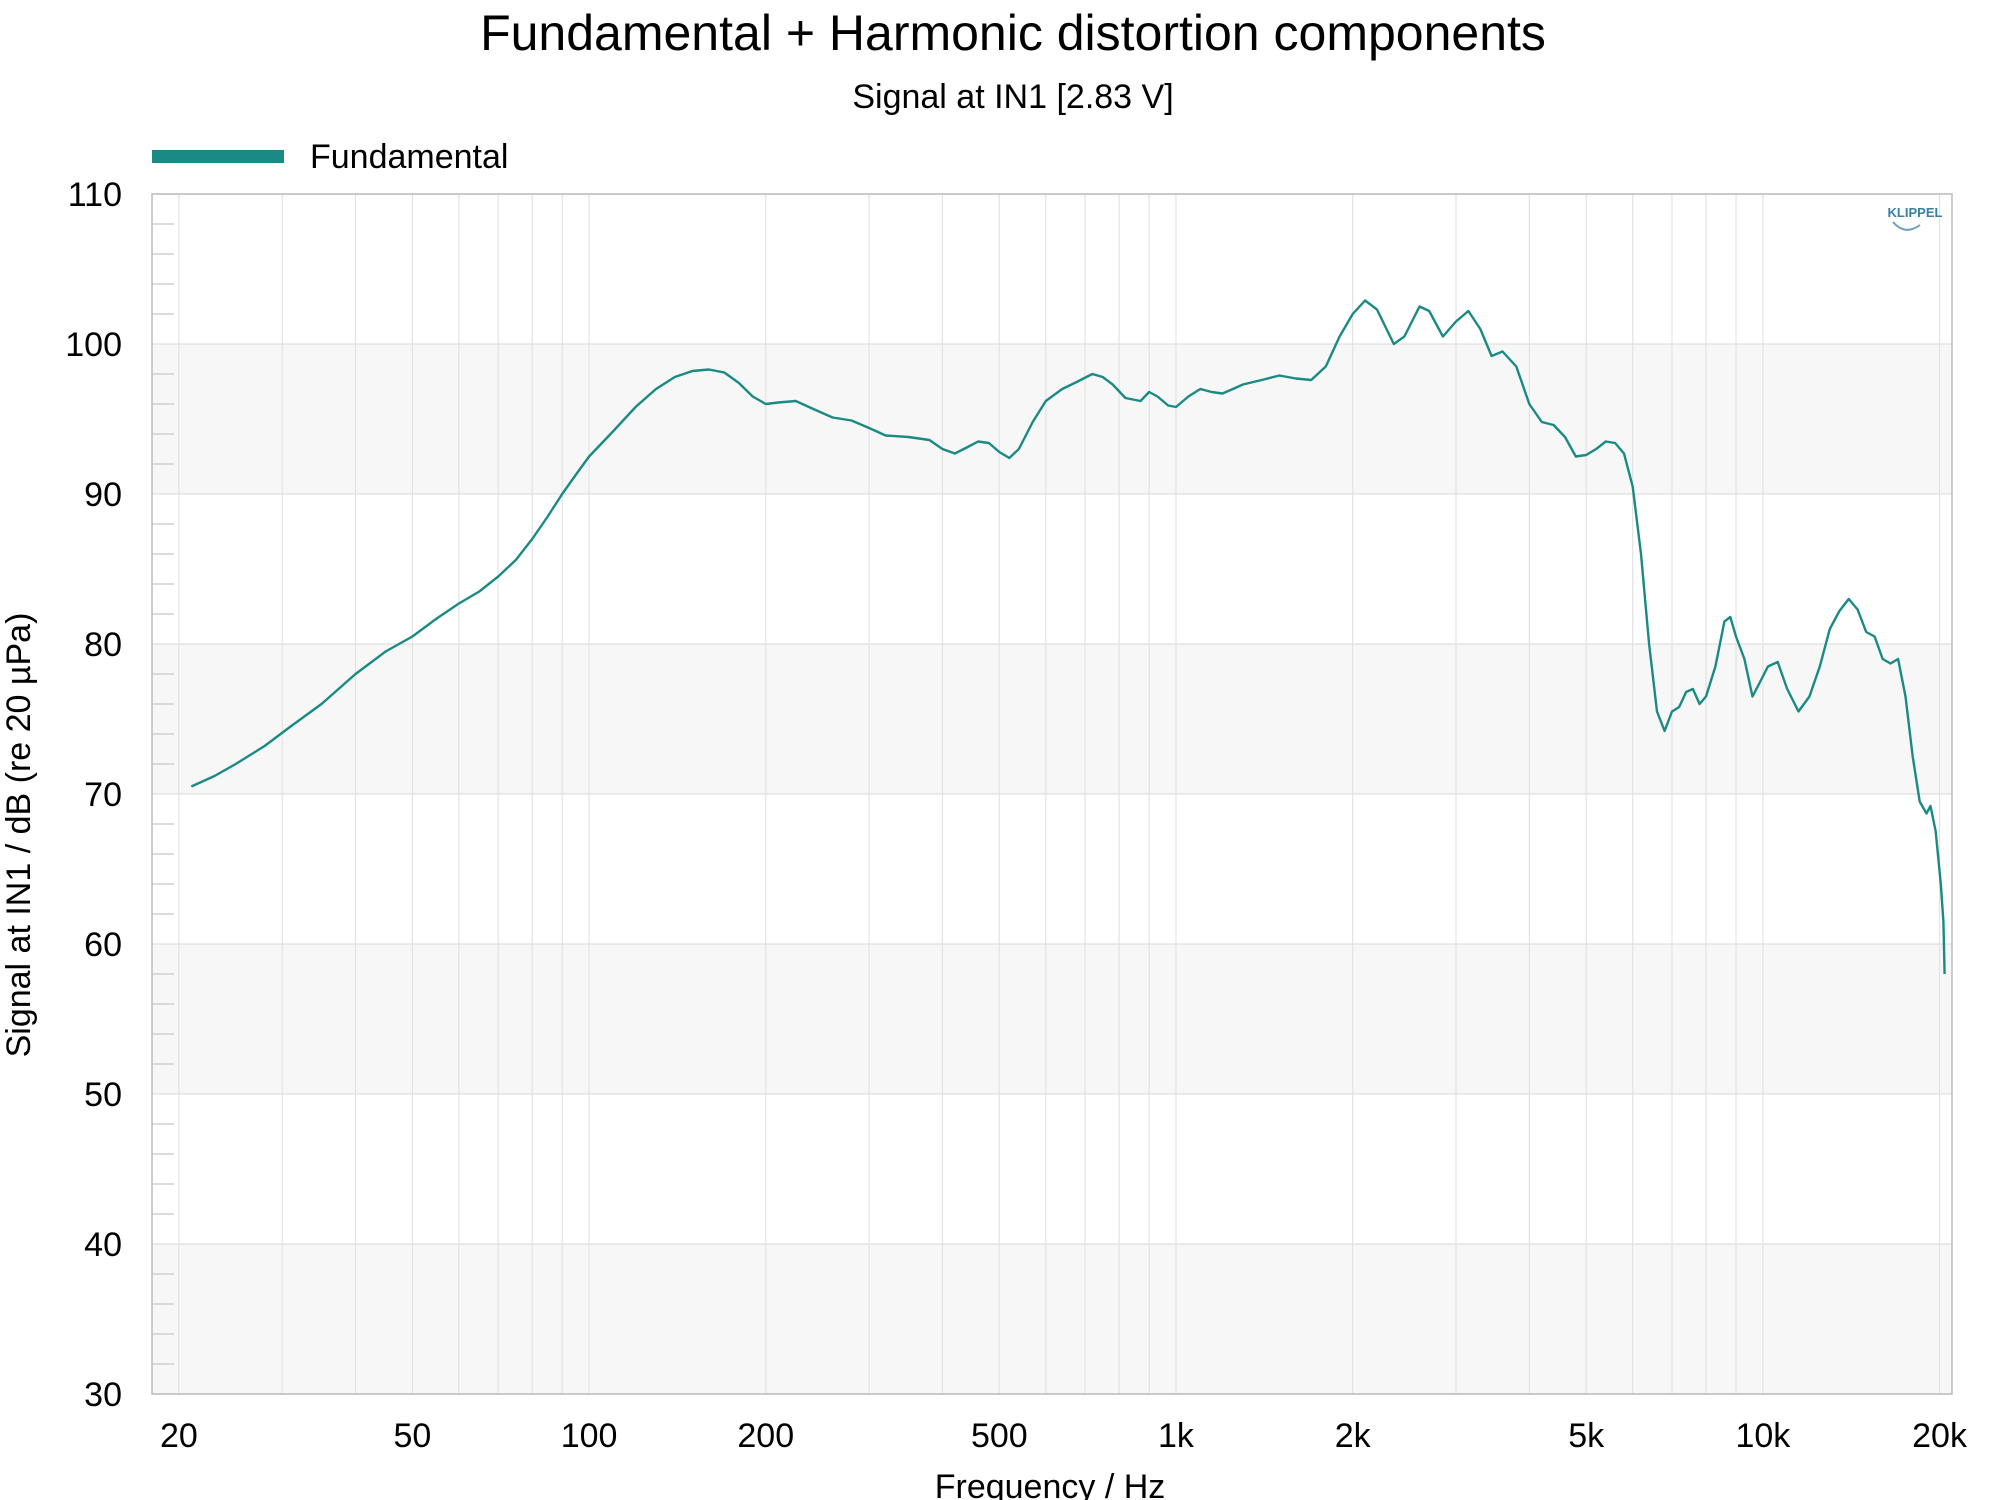  What do you see at coordinates (409, 157) in the screenshot?
I see `legend-label-fundamental: Fundamental` at bounding box center [409, 157].